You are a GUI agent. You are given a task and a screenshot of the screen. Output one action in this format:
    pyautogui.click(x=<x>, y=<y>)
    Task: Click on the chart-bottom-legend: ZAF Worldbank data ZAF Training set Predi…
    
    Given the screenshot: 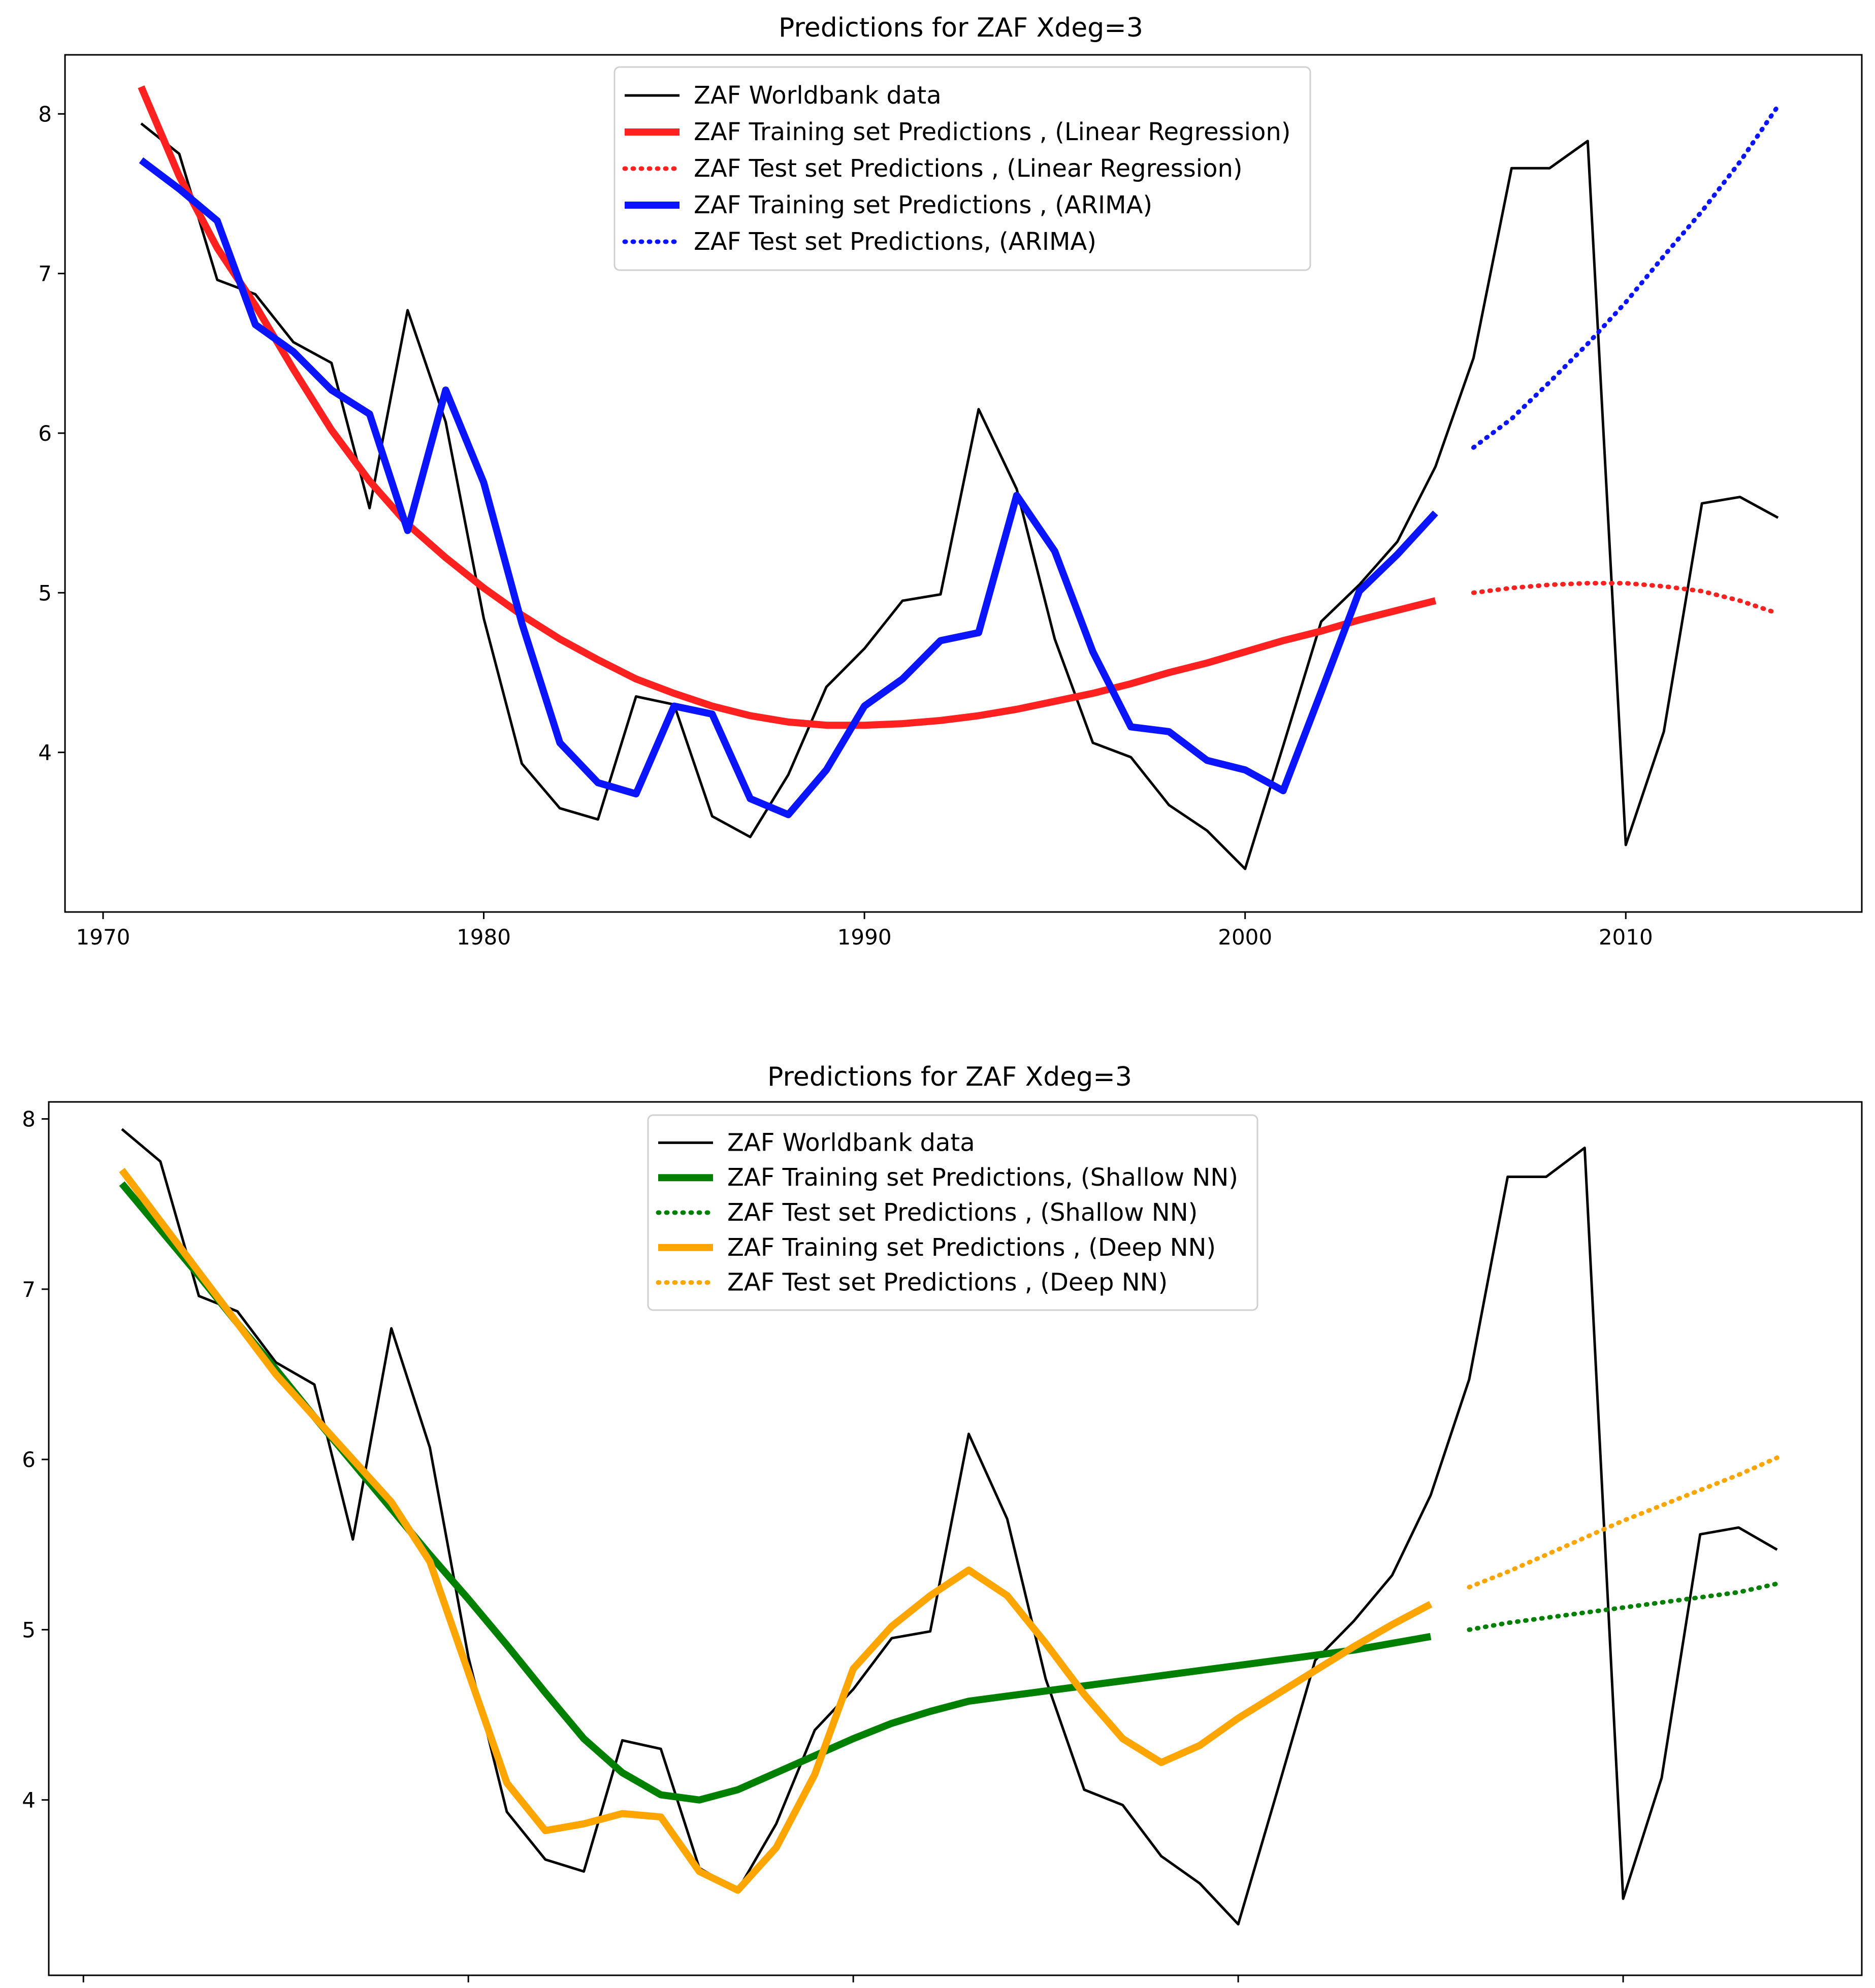 What is the action you would take?
    pyautogui.click(x=953, y=1212)
    